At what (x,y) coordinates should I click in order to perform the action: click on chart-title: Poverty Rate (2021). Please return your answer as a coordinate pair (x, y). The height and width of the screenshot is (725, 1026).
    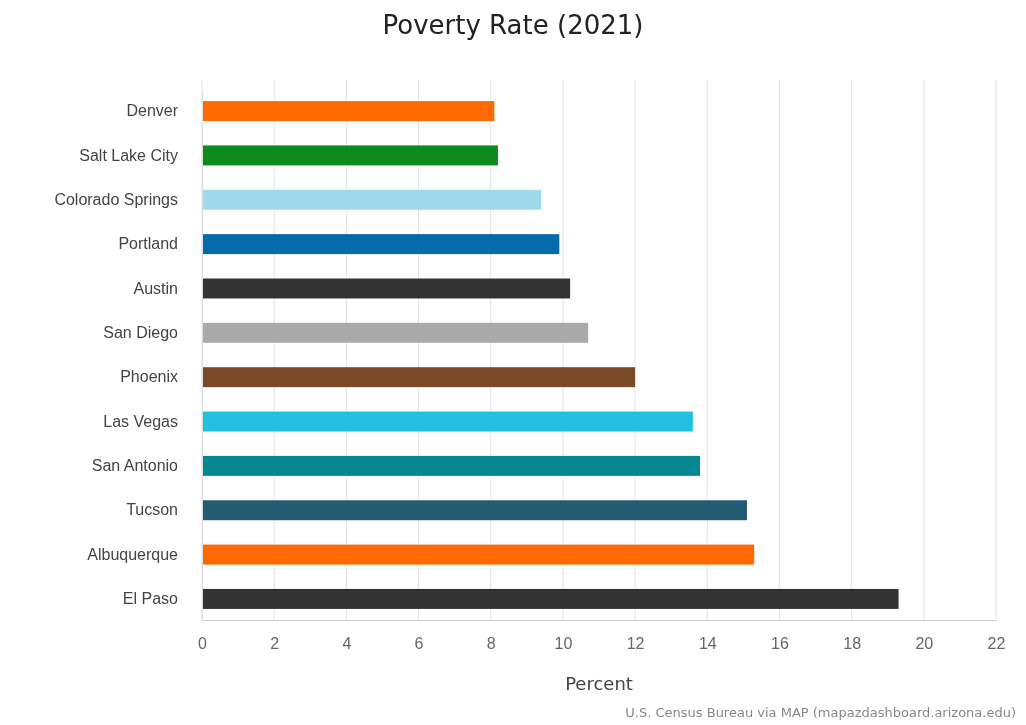
    Looking at the image, I should click on (513, 25).